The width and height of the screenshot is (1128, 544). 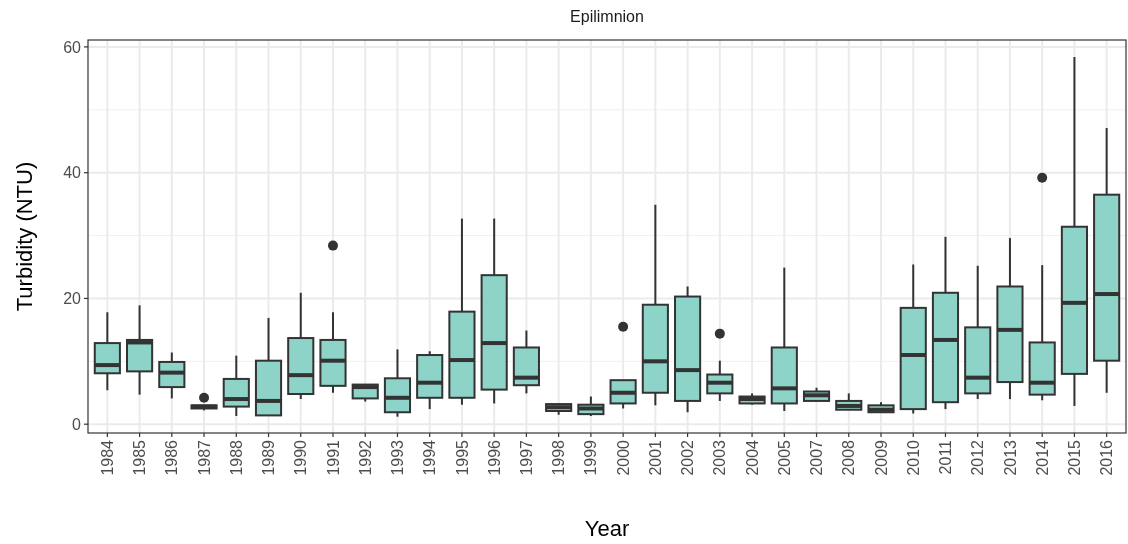 What do you see at coordinates (72, 299) in the screenshot?
I see `y-tick-label: 20` at bounding box center [72, 299].